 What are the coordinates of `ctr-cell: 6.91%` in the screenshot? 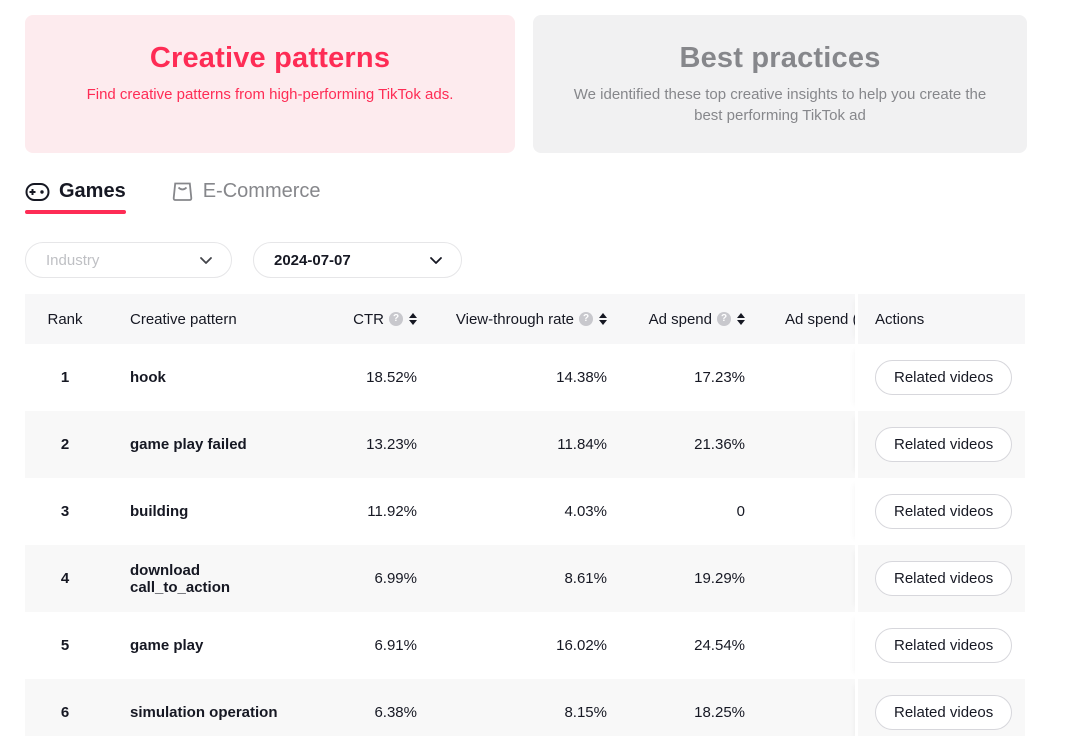 It's located at (395, 645).